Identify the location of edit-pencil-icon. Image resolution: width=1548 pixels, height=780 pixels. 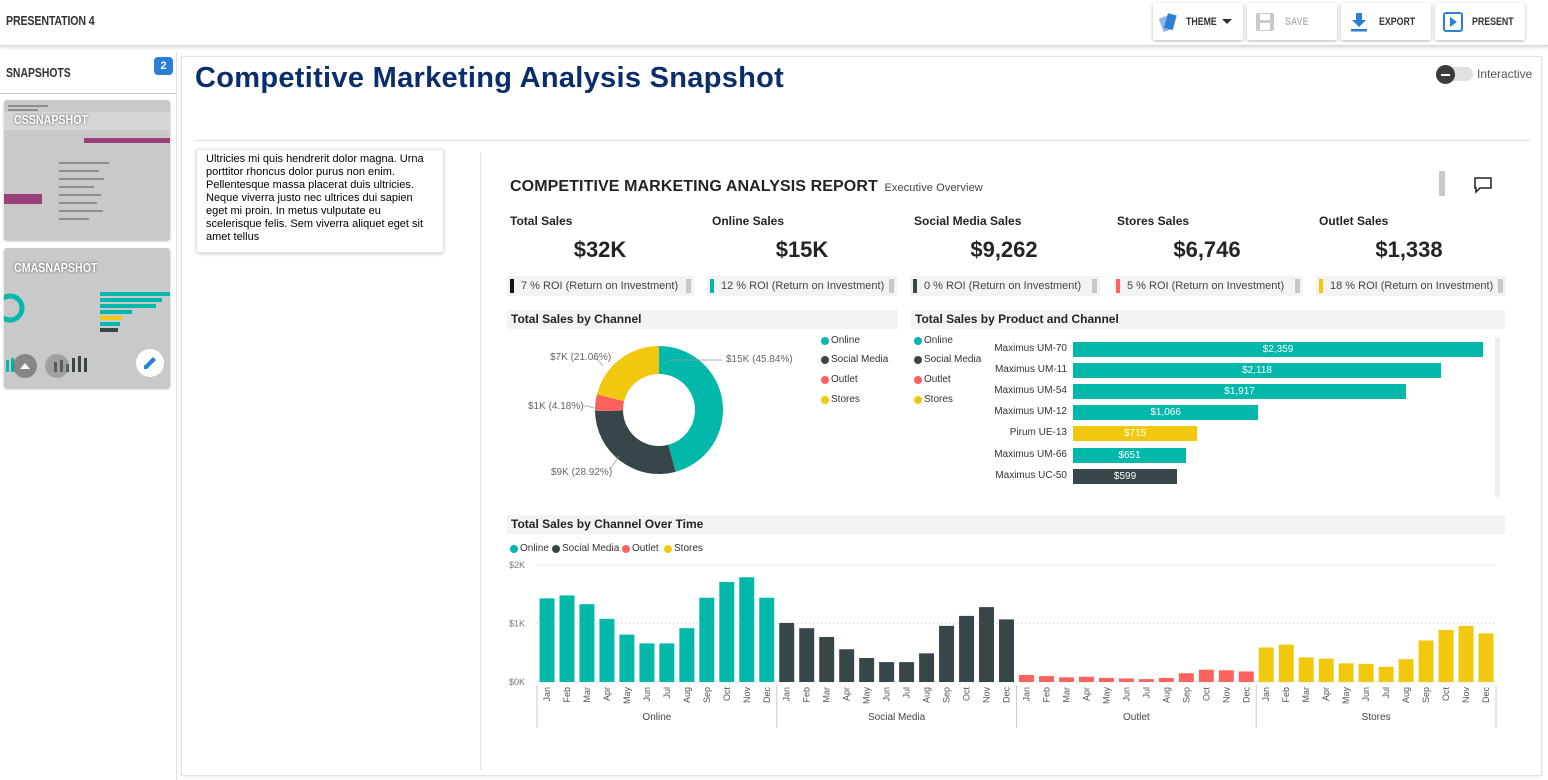
(150, 363).